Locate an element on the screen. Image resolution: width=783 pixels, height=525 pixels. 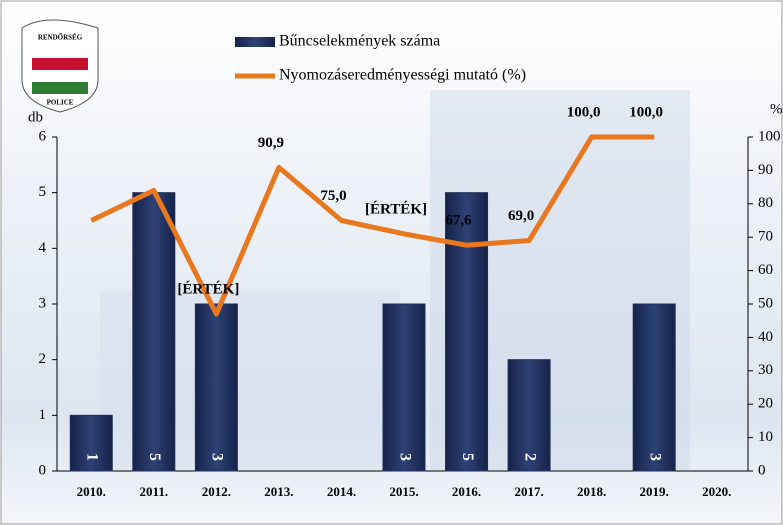
line-label: 69,0 is located at coordinates (521, 216).